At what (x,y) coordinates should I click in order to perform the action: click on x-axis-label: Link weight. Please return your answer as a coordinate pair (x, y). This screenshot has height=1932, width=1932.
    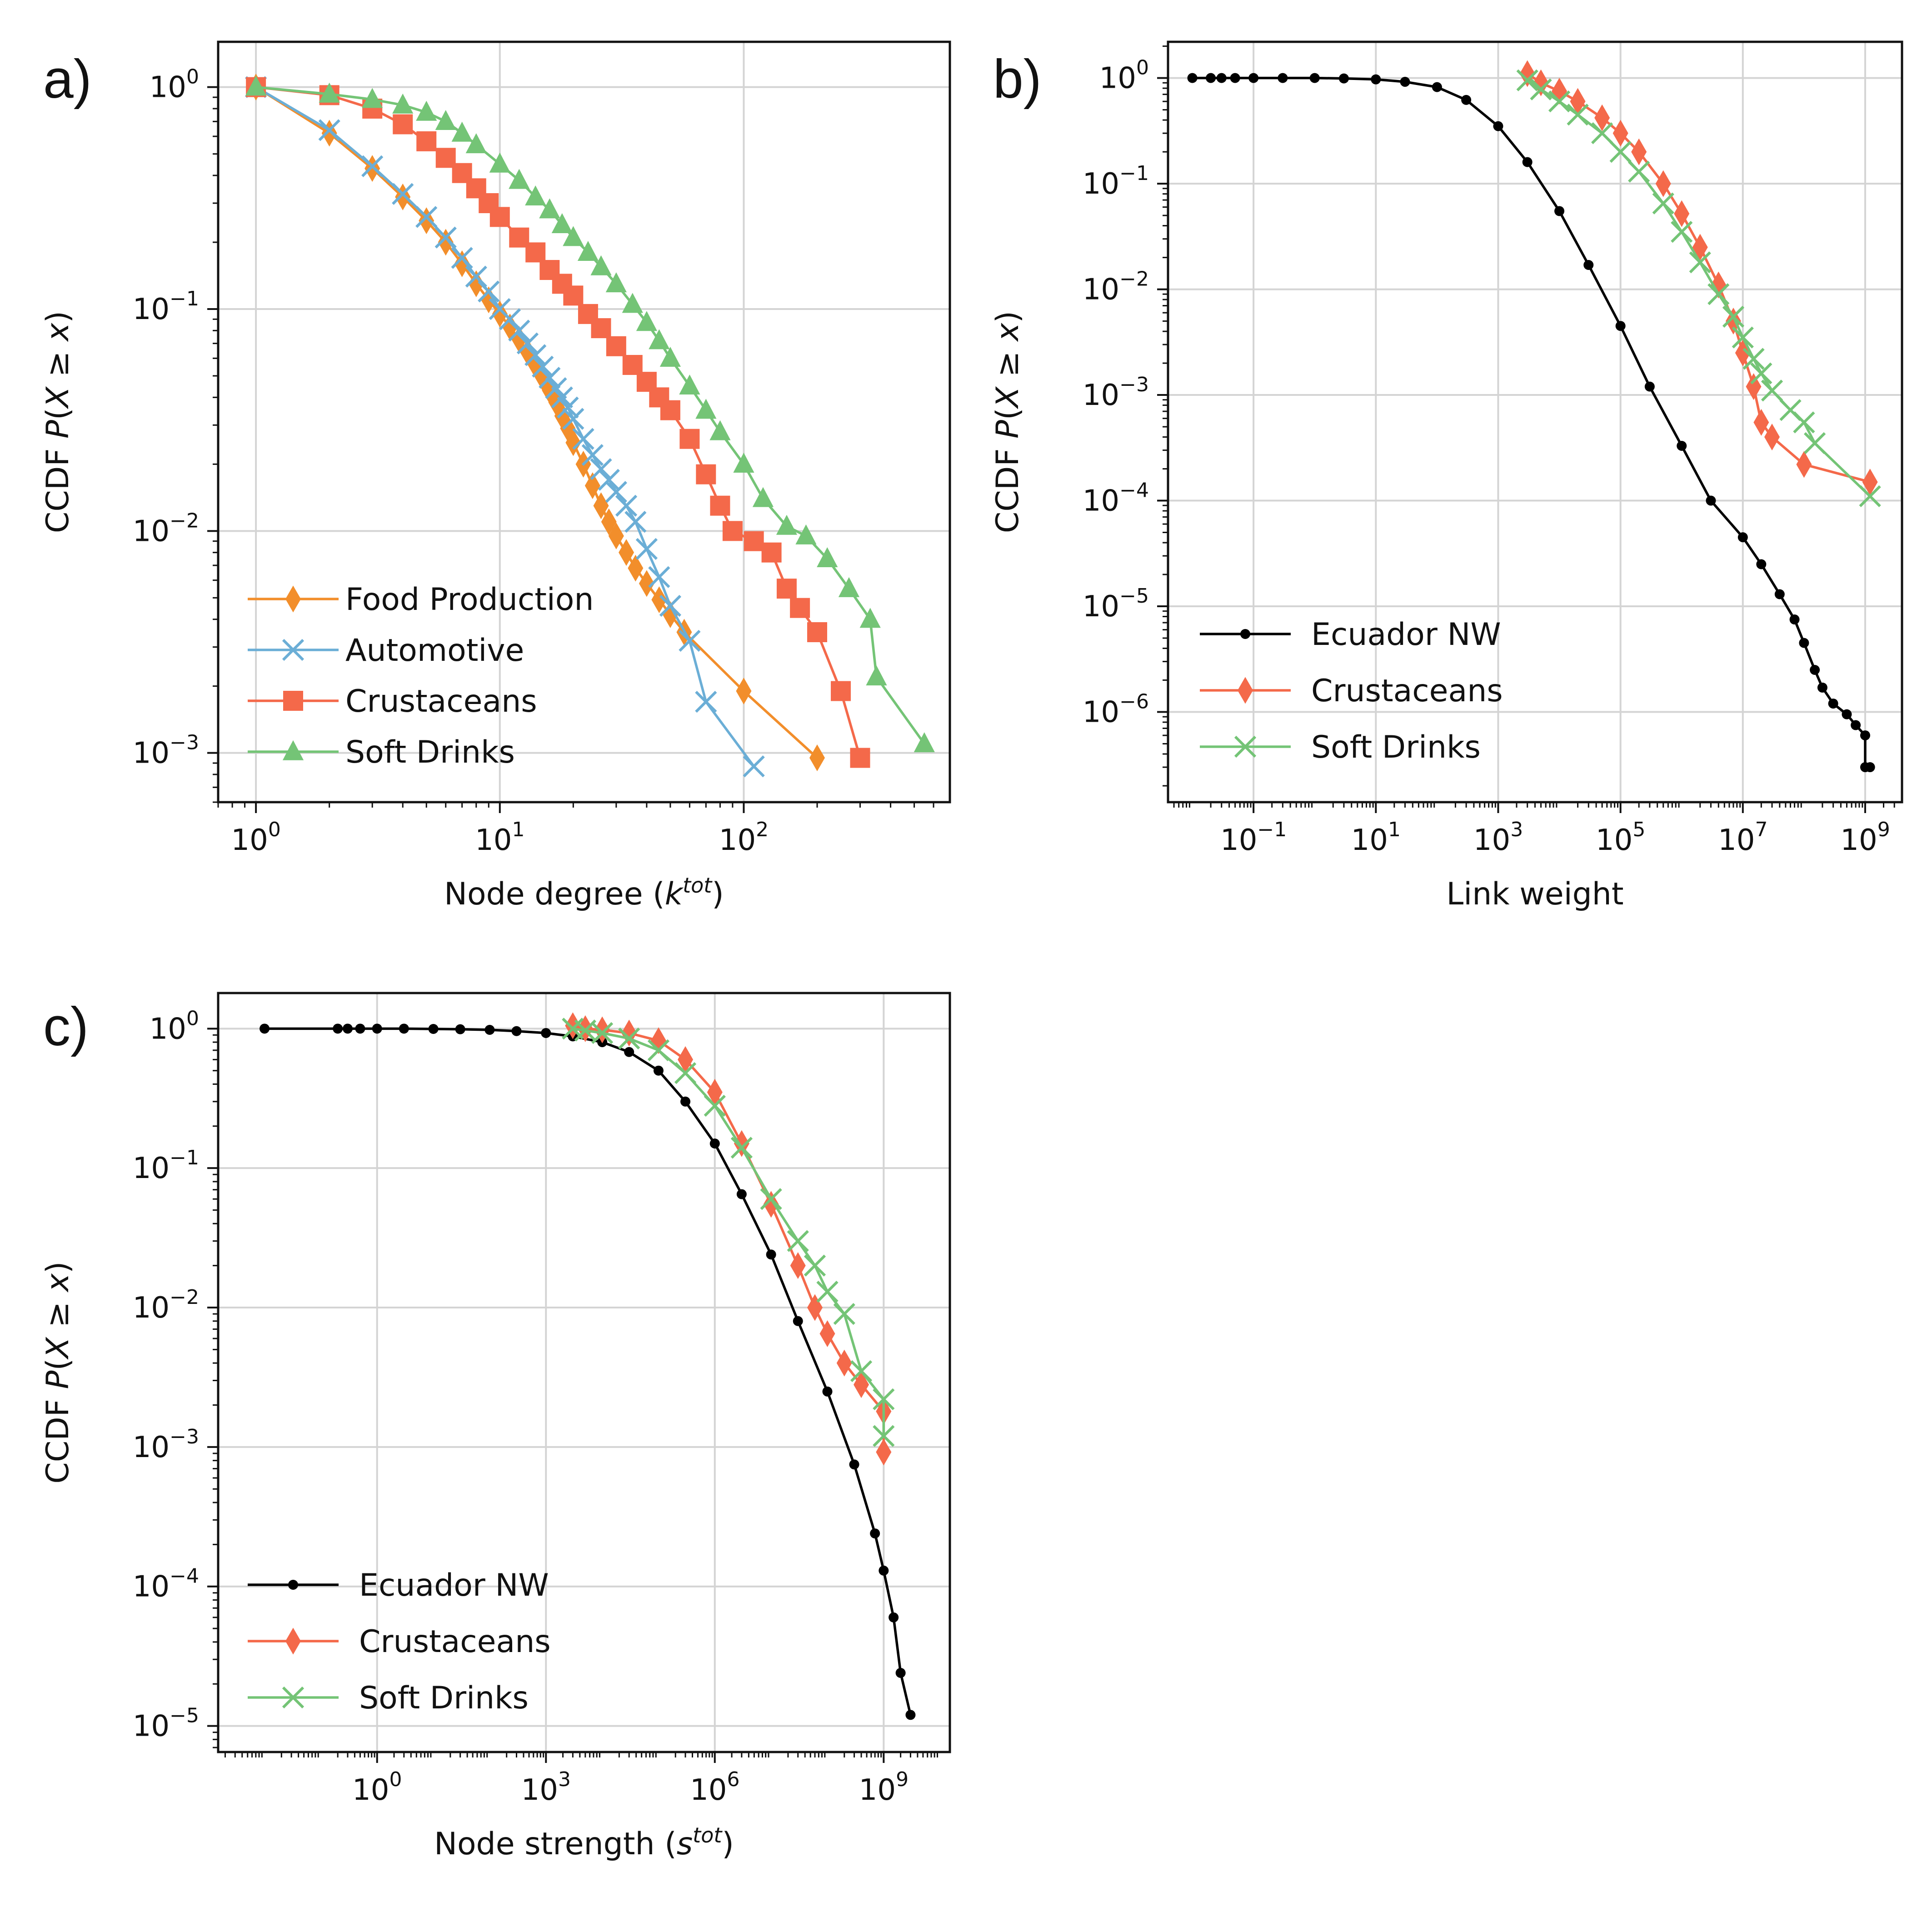
    Looking at the image, I should click on (1534, 894).